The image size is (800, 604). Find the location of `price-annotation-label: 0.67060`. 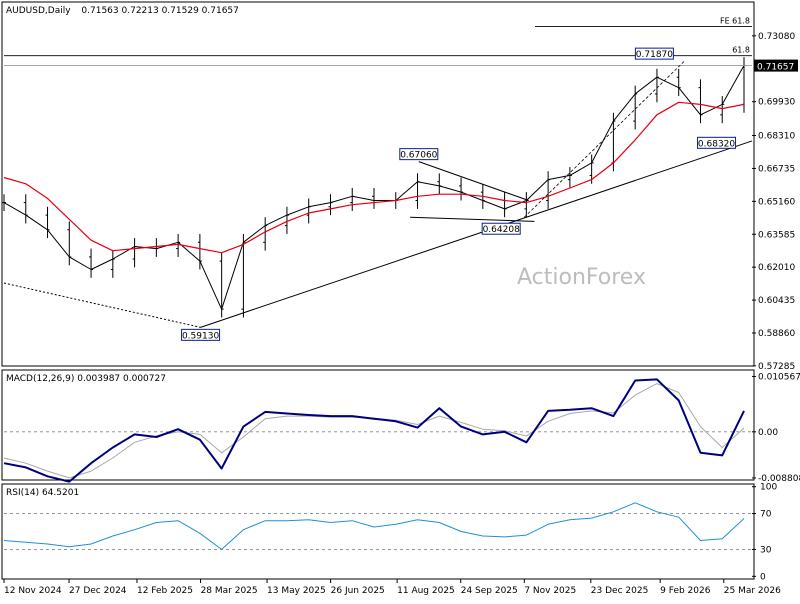

price-annotation-label: 0.67060 is located at coordinates (418, 156).